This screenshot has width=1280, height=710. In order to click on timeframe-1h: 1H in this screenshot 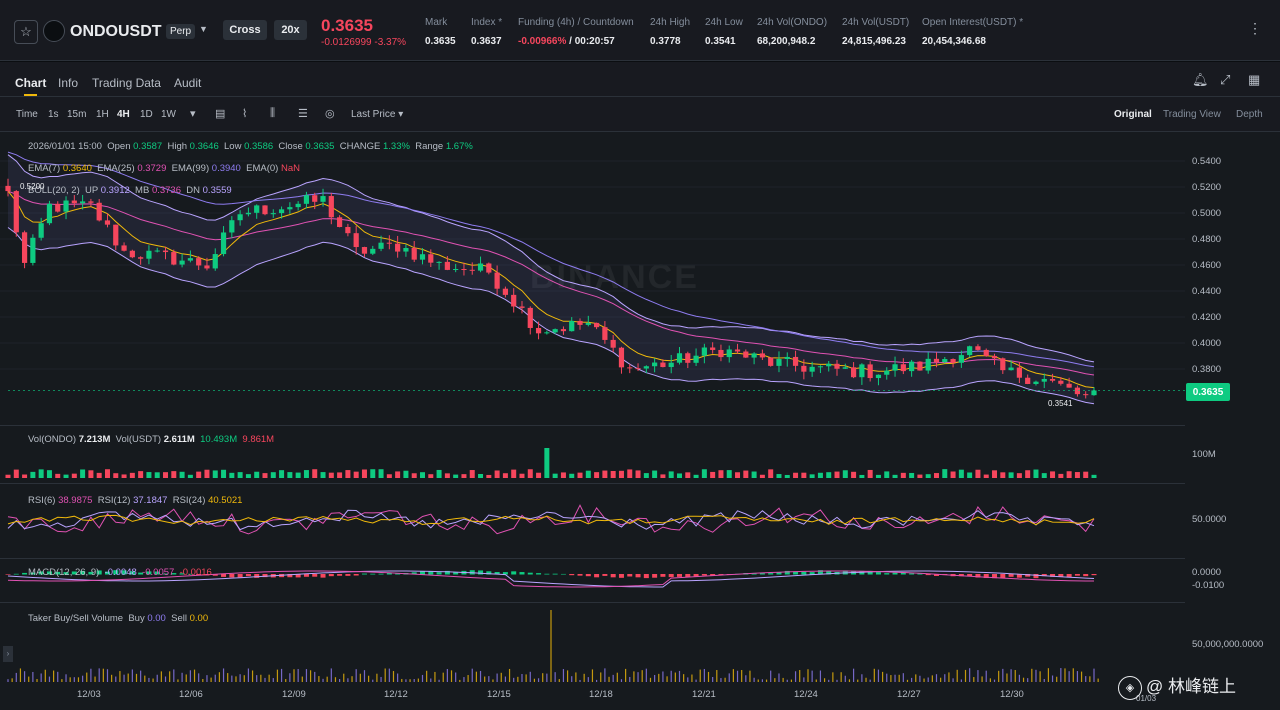, I will do `click(102, 114)`.